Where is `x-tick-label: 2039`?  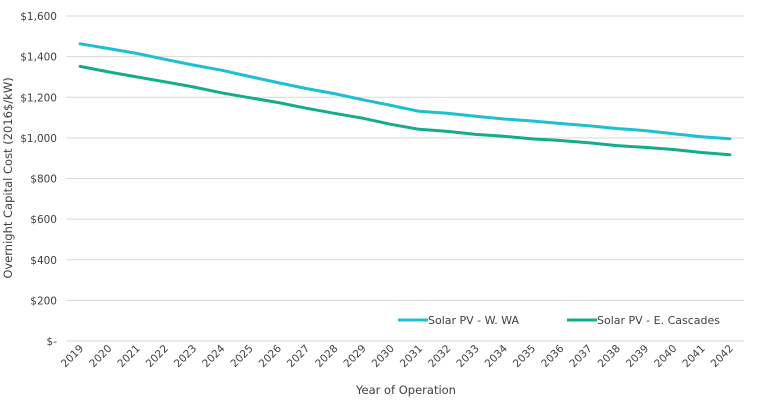
x-tick-label: 2039 is located at coordinates (637, 356).